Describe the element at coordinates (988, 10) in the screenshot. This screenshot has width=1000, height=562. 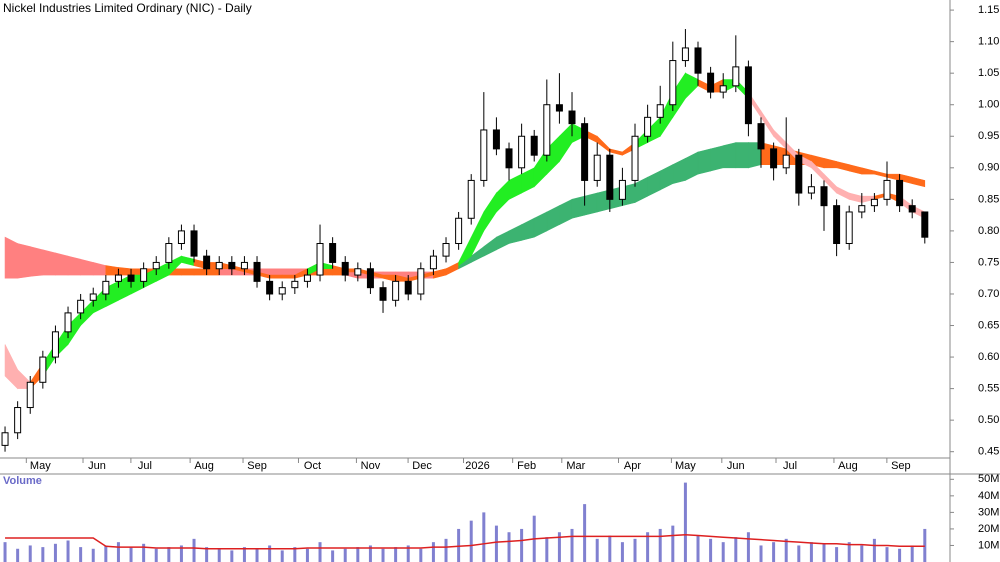
I see `y-tick-label: 1.15` at that location.